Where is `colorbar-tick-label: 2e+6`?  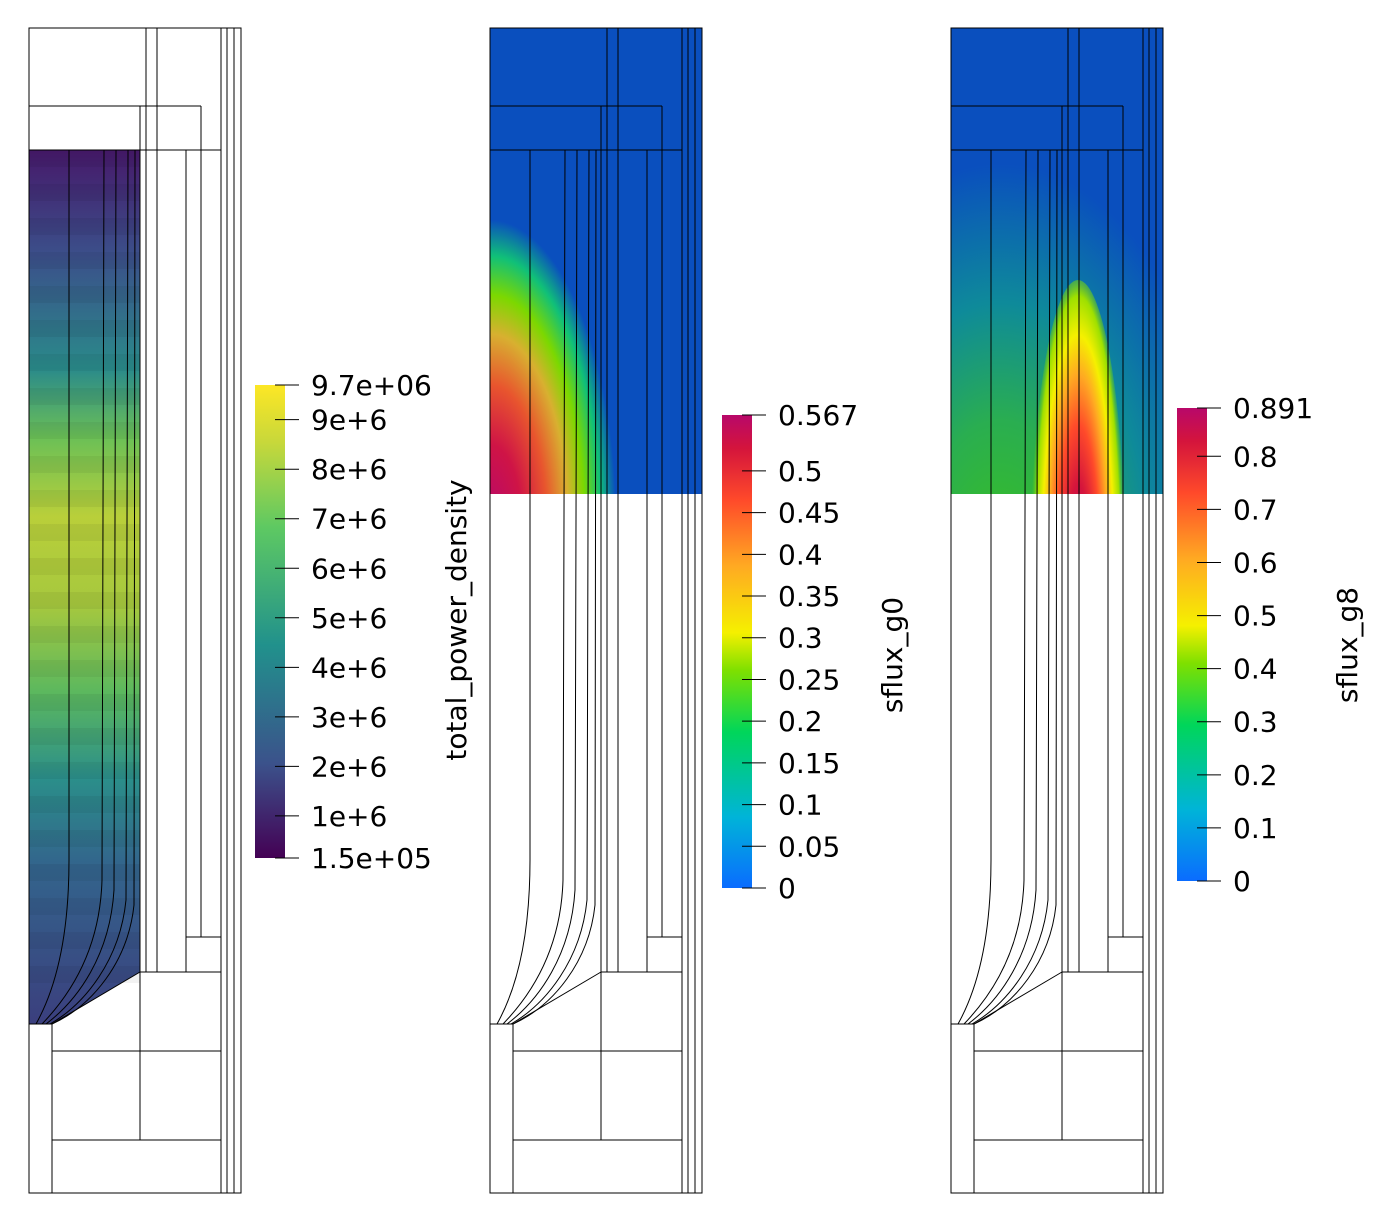
colorbar-tick-label: 2e+6 is located at coordinates (349, 766).